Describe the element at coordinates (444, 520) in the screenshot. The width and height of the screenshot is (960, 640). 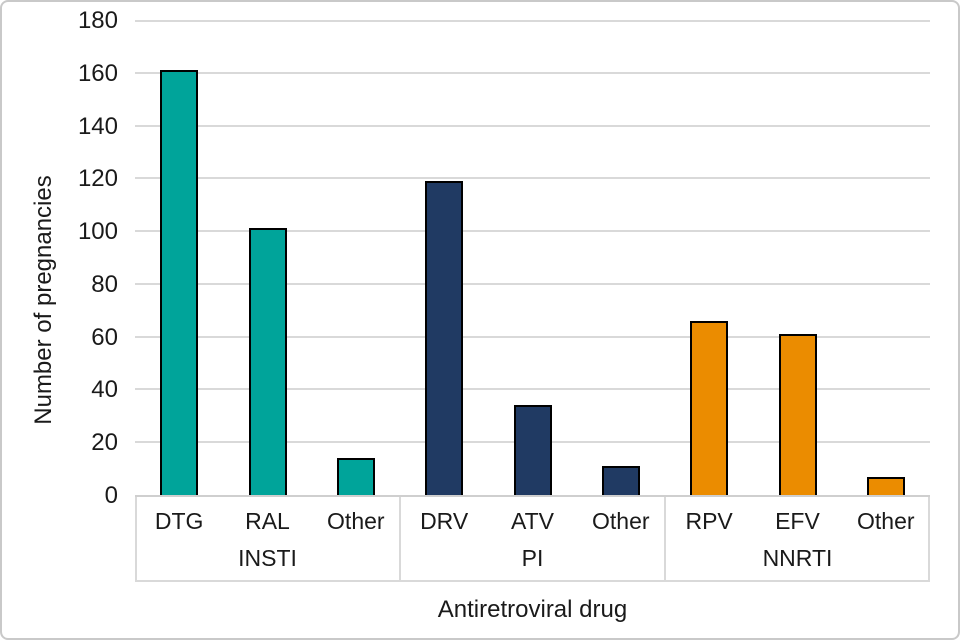
I see `category-label-drv-pi: DRV` at that location.